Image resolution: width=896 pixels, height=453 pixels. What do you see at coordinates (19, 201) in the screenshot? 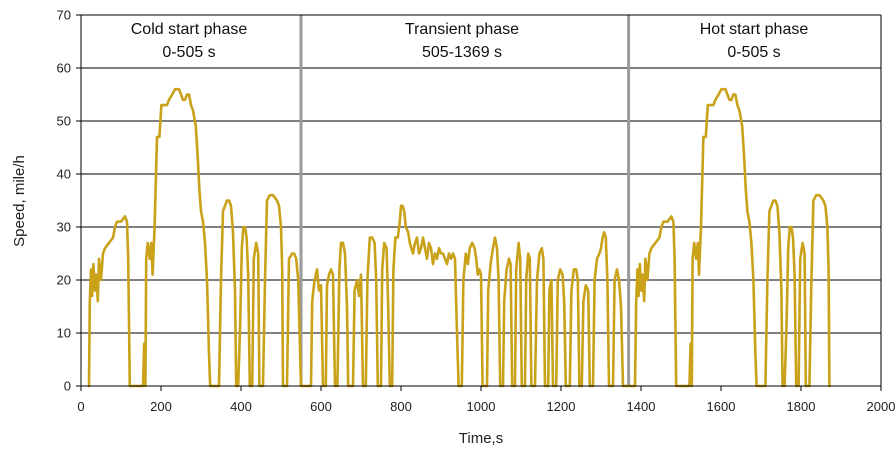
I see `y-axis-title: Speed, mile/h` at bounding box center [19, 201].